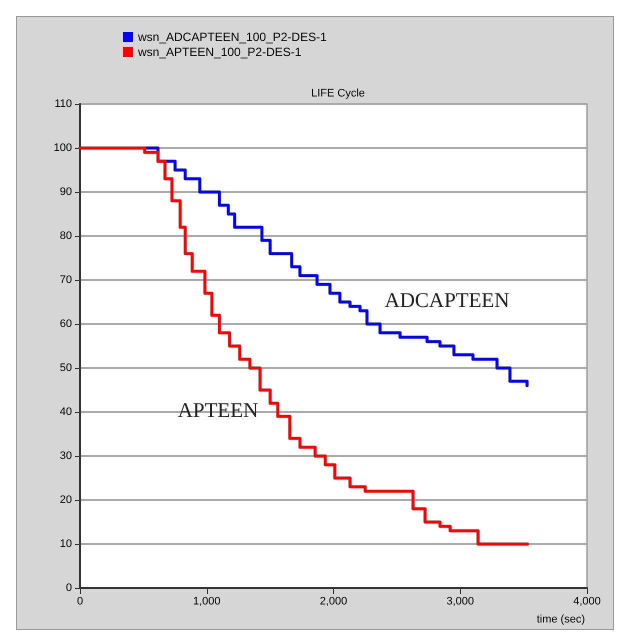 The height and width of the screenshot is (643, 629). Describe the element at coordinates (334, 602) in the screenshot. I see `x-tick-label: 2,000` at that location.